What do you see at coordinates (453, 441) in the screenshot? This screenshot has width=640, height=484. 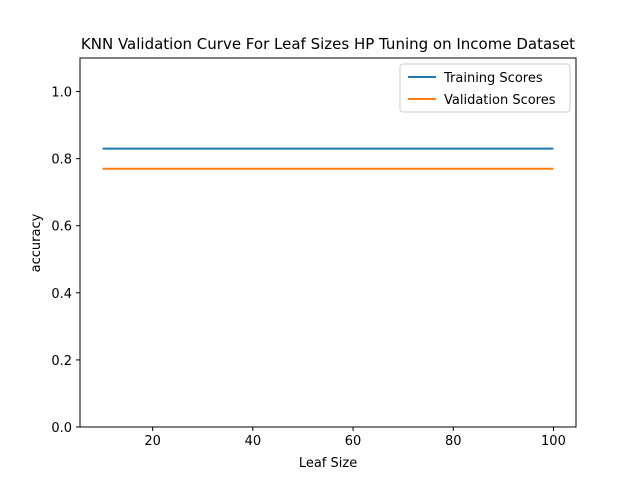 I see `x-tick-label: 80` at bounding box center [453, 441].